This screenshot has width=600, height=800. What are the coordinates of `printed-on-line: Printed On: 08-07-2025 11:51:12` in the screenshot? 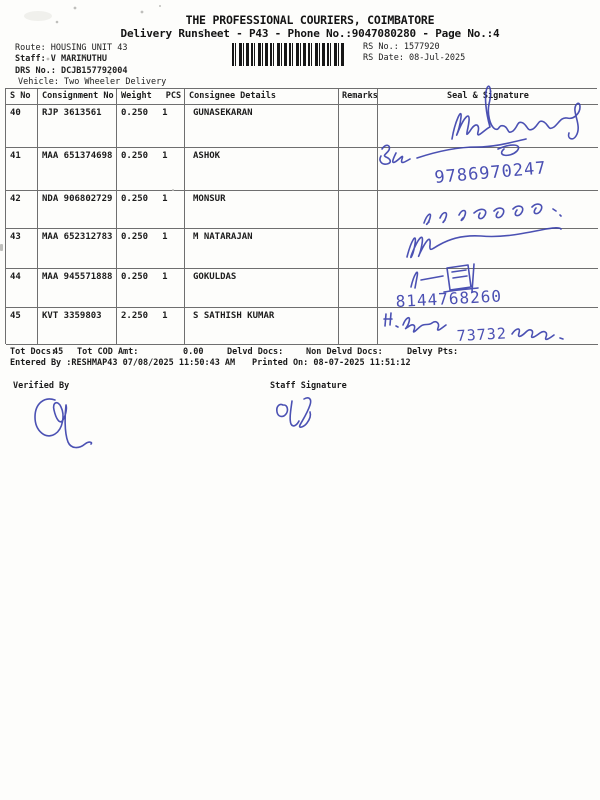 It's located at (331, 363).